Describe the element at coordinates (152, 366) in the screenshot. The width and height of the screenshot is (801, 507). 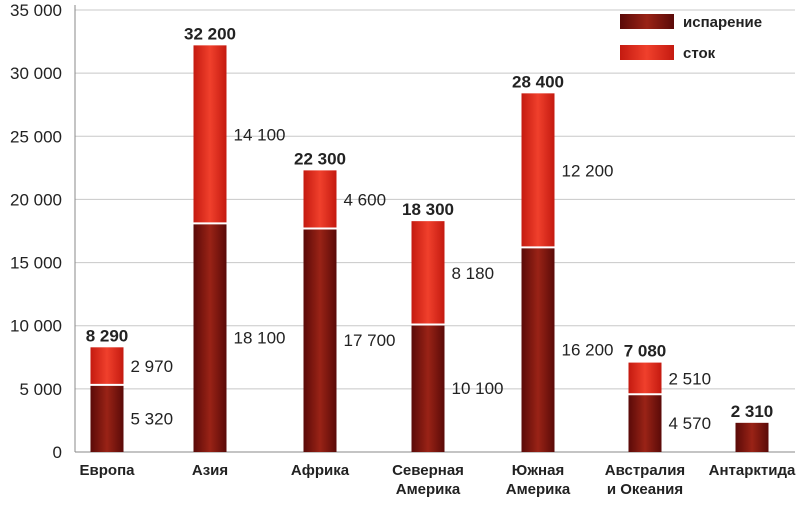
I see `runoff-value-label: 2 970` at that location.